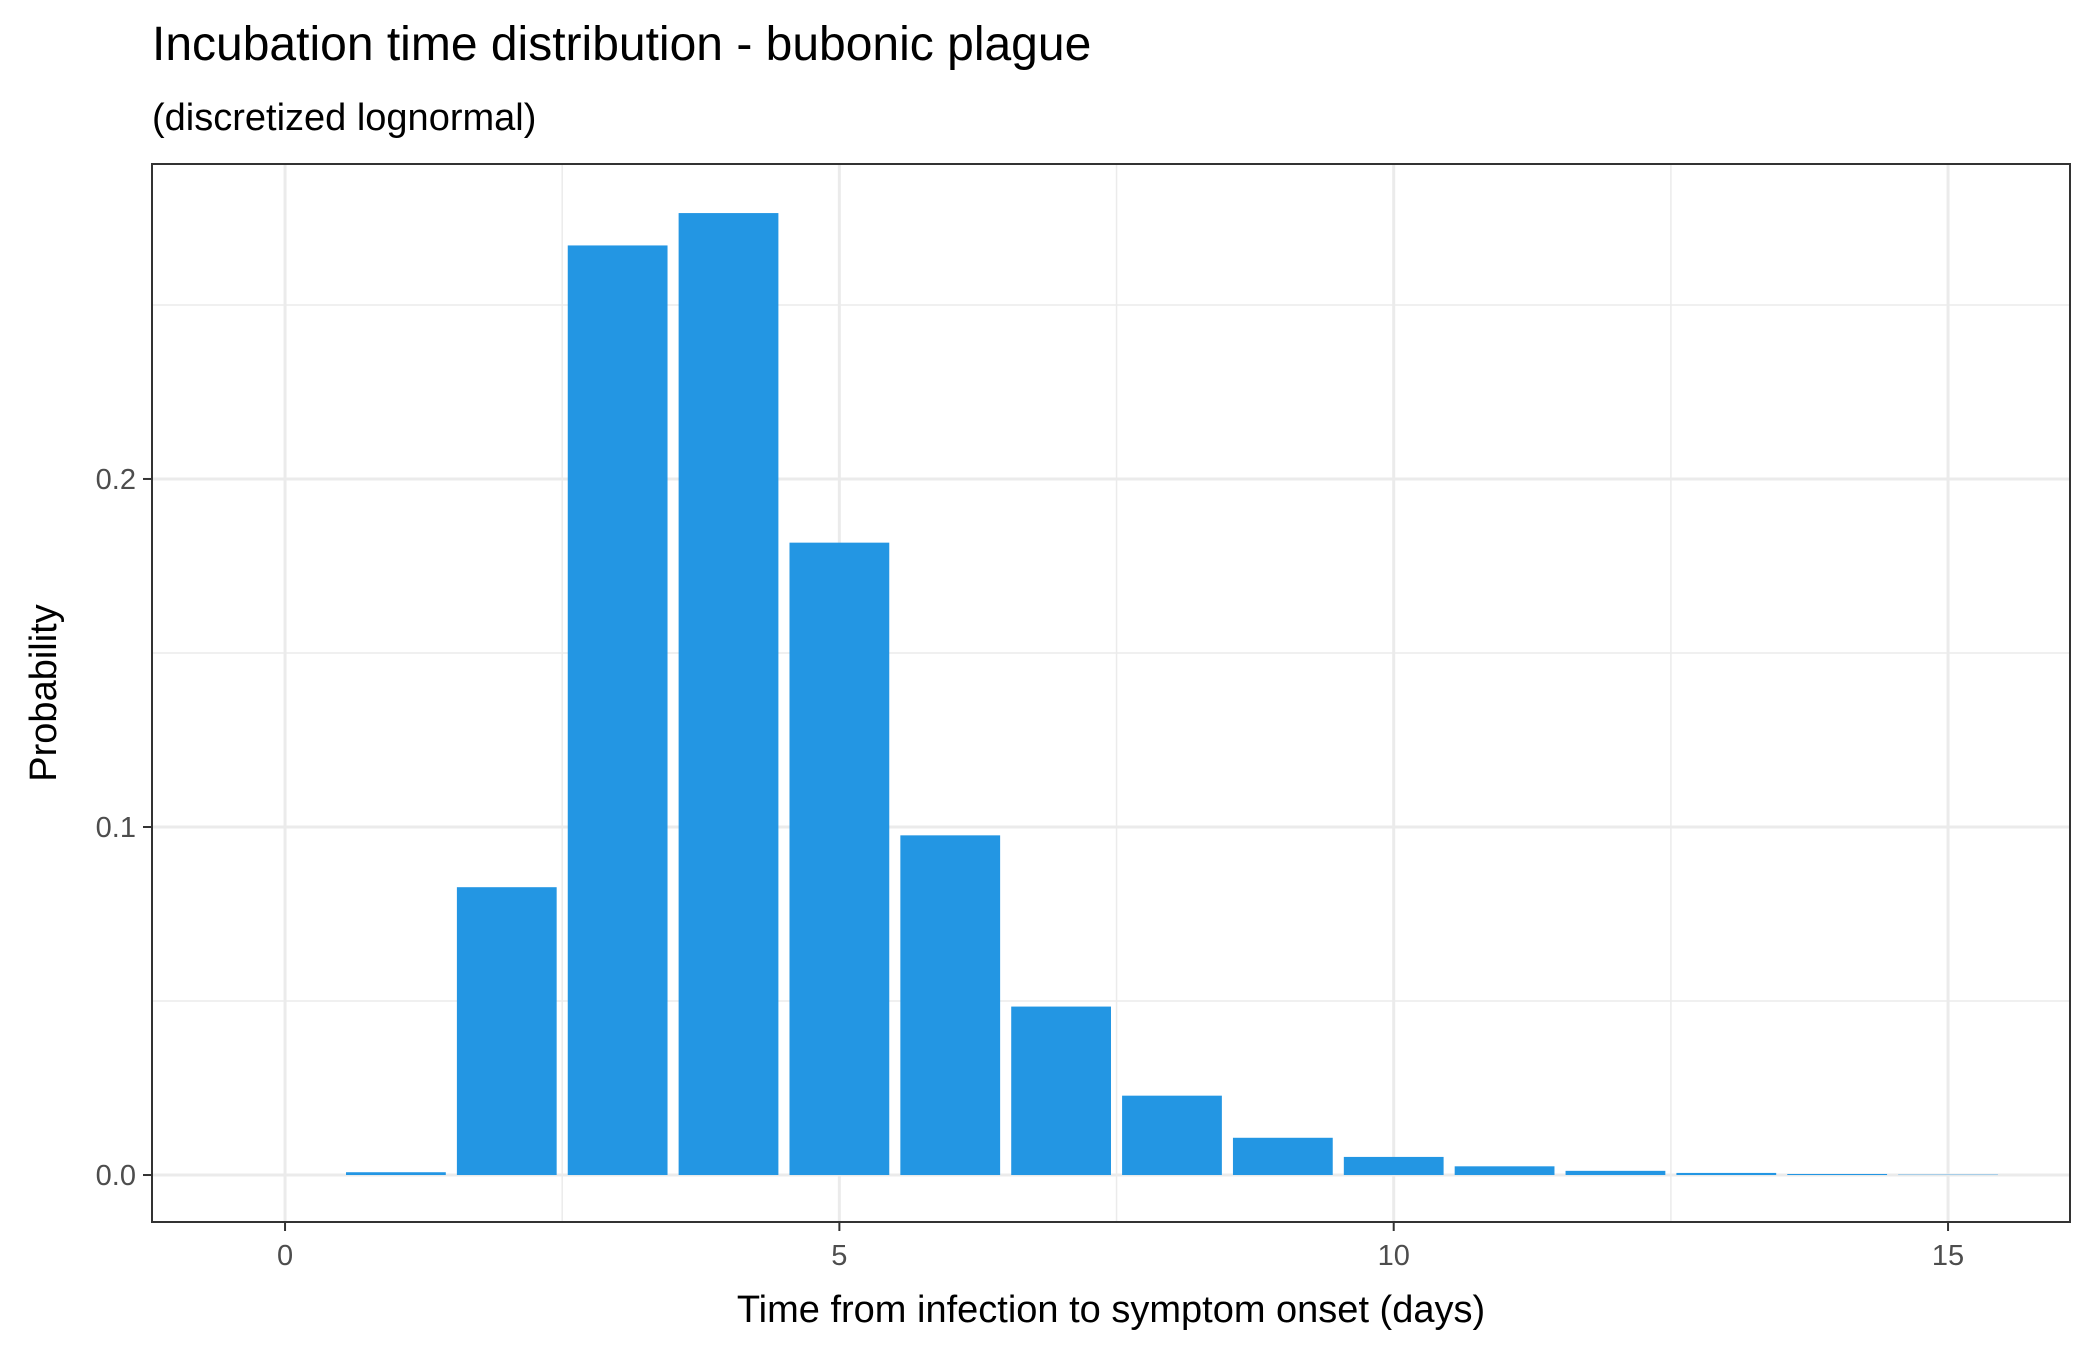  Describe the element at coordinates (116, 480) in the screenshot. I see `y-tick-label: 0.2` at that location.